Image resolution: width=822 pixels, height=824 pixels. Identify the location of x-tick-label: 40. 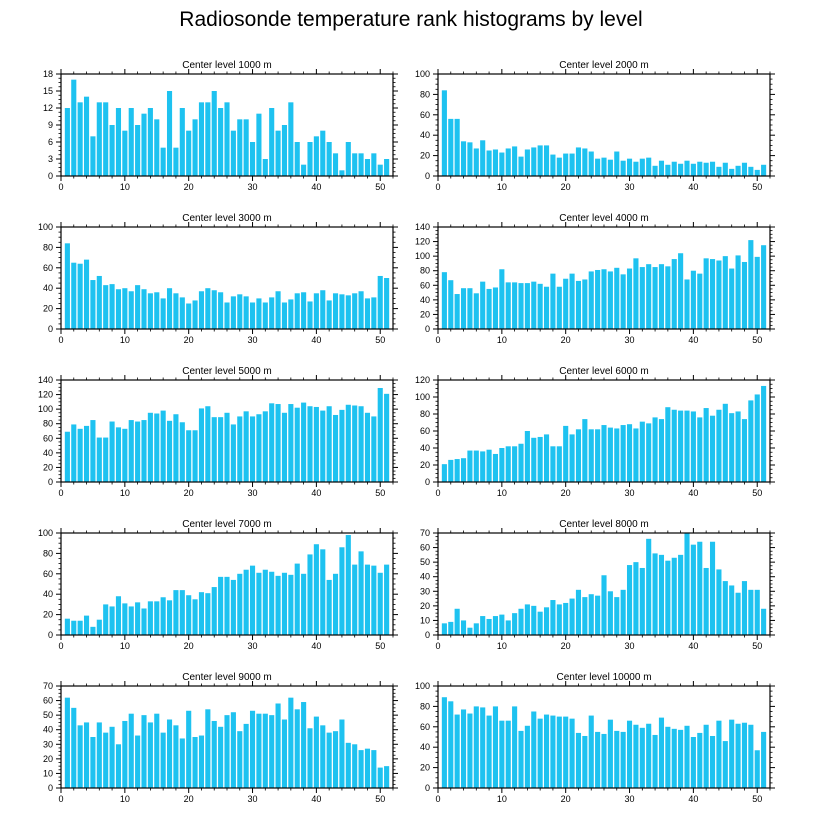
(316, 493).